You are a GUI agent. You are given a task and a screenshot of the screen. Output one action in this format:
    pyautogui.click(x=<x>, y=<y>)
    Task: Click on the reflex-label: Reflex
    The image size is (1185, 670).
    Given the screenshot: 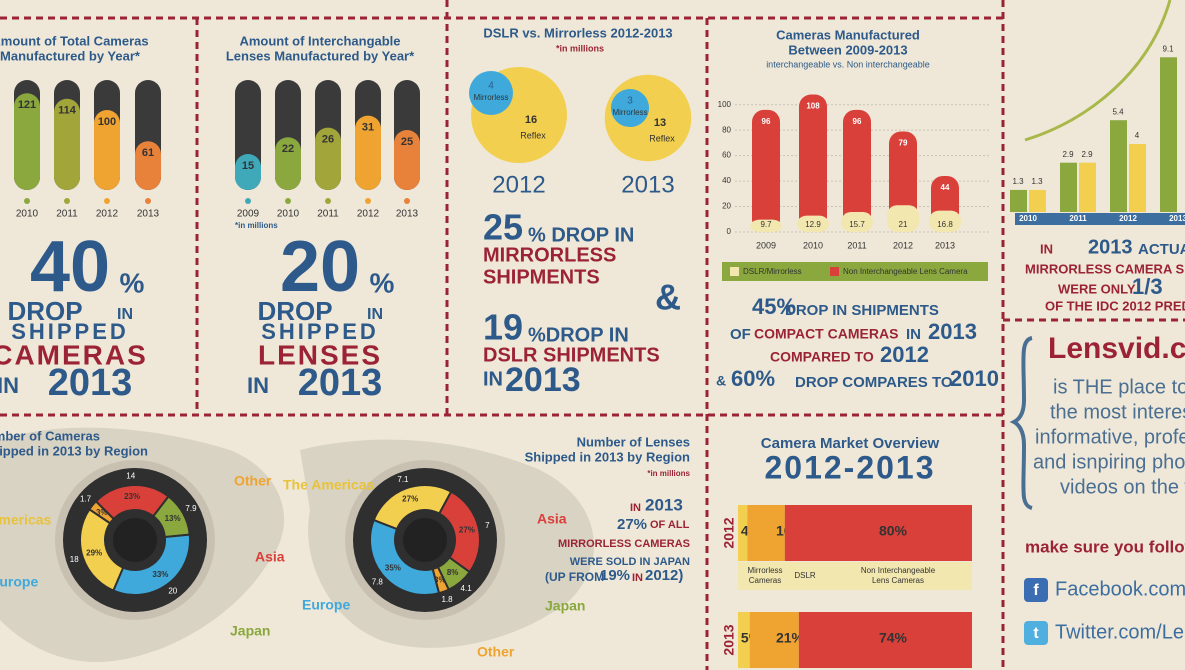 What is the action you would take?
    pyautogui.click(x=533, y=135)
    